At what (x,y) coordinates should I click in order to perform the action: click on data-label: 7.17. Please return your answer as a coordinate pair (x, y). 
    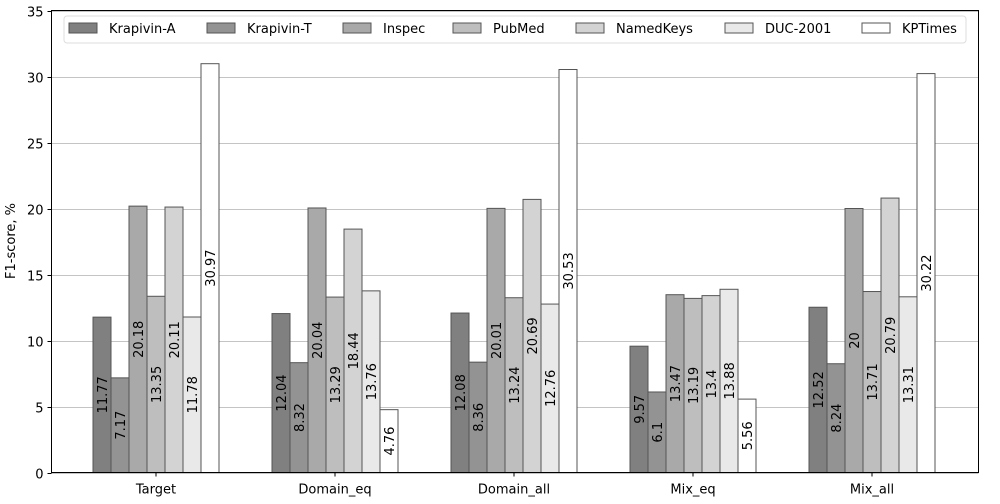
    Looking at the image, I should click on (121, 425).